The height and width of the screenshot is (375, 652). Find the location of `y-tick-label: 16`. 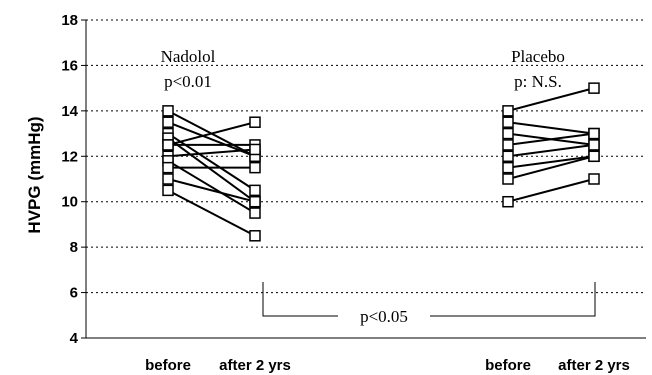

y-tick-label: 16 is located at coordinates (69, 65).